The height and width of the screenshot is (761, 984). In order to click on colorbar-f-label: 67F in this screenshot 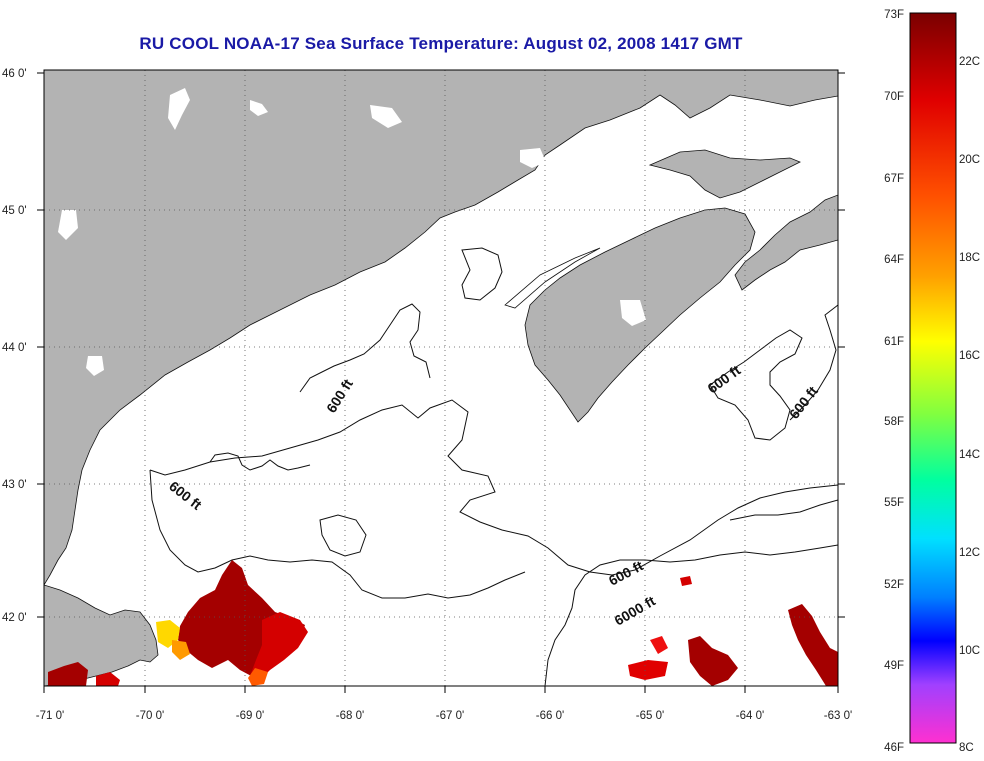, I will do `click(894, 179)`.